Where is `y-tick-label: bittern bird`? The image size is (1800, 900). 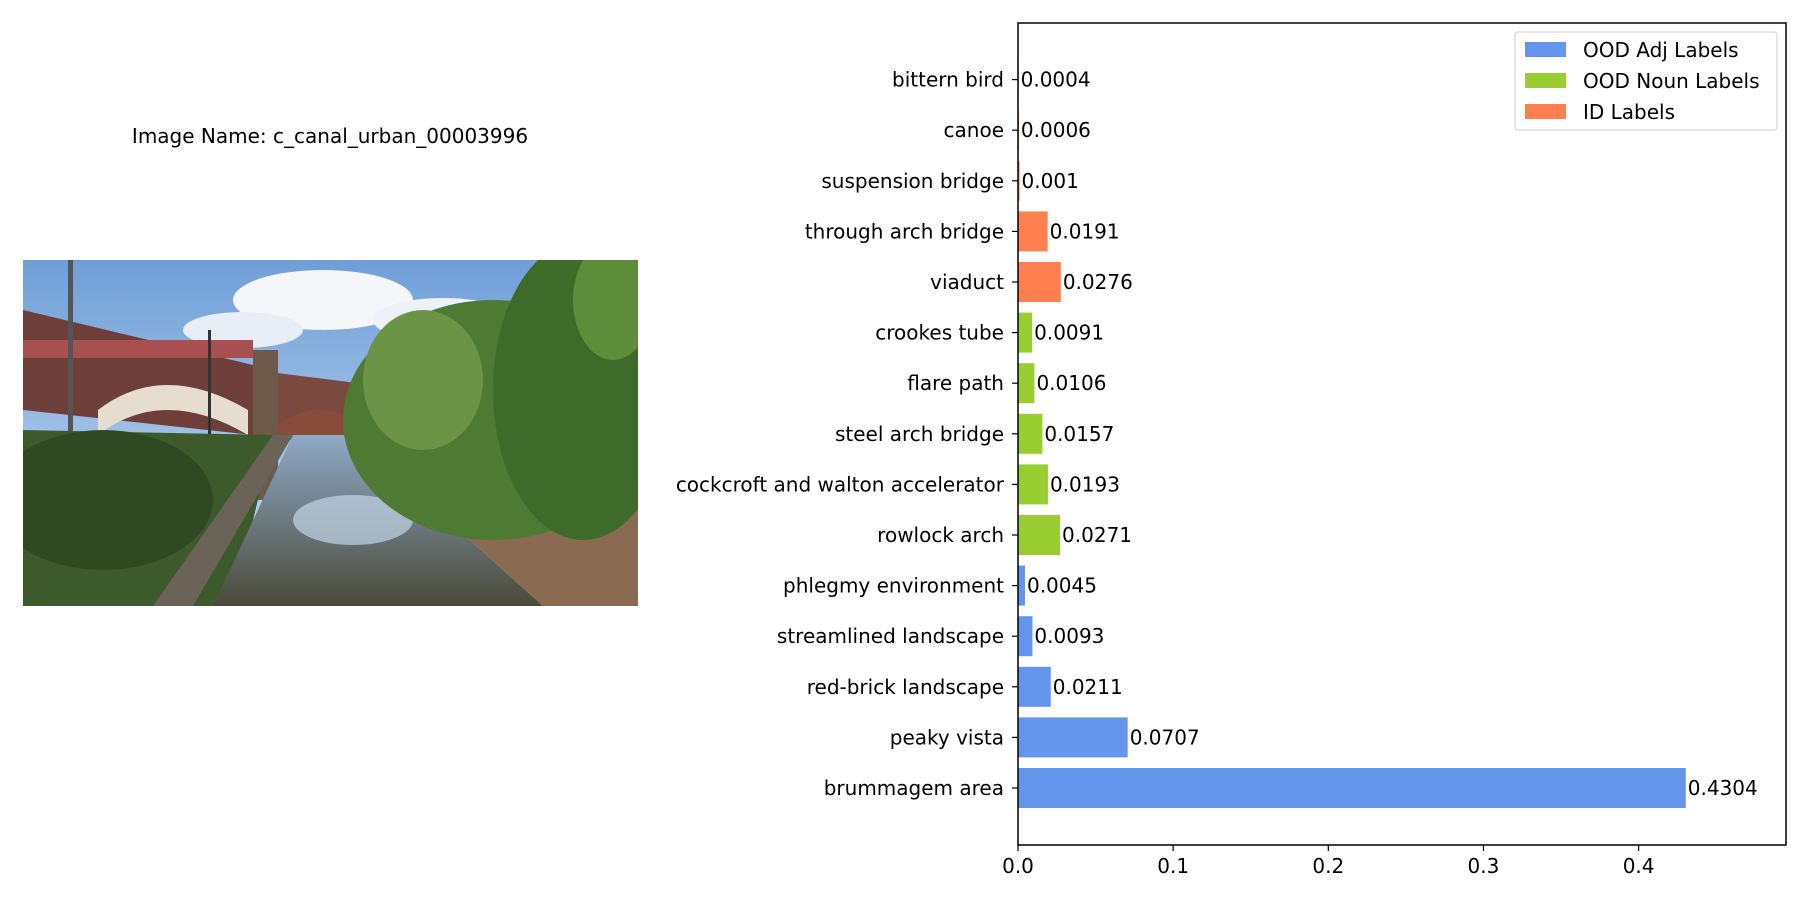
y-tick-label: bittern bird is located at coordinates (948, 80).